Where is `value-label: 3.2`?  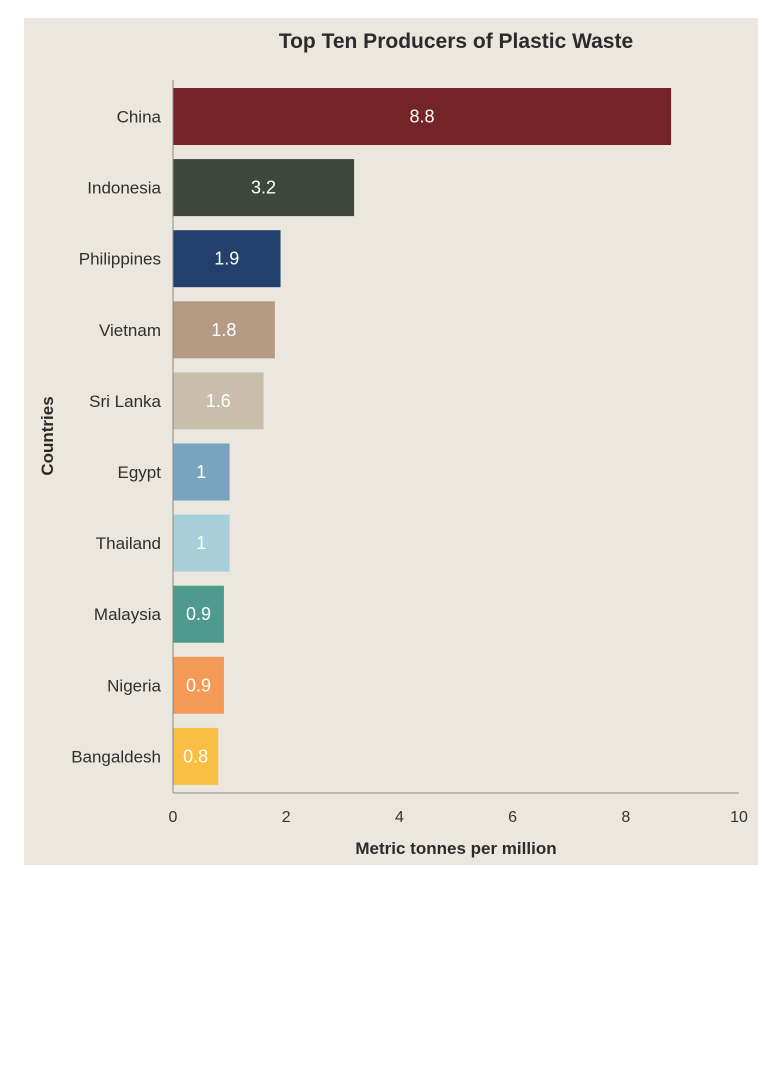 value-label: 3.2 is located at coordinates (263, 188).